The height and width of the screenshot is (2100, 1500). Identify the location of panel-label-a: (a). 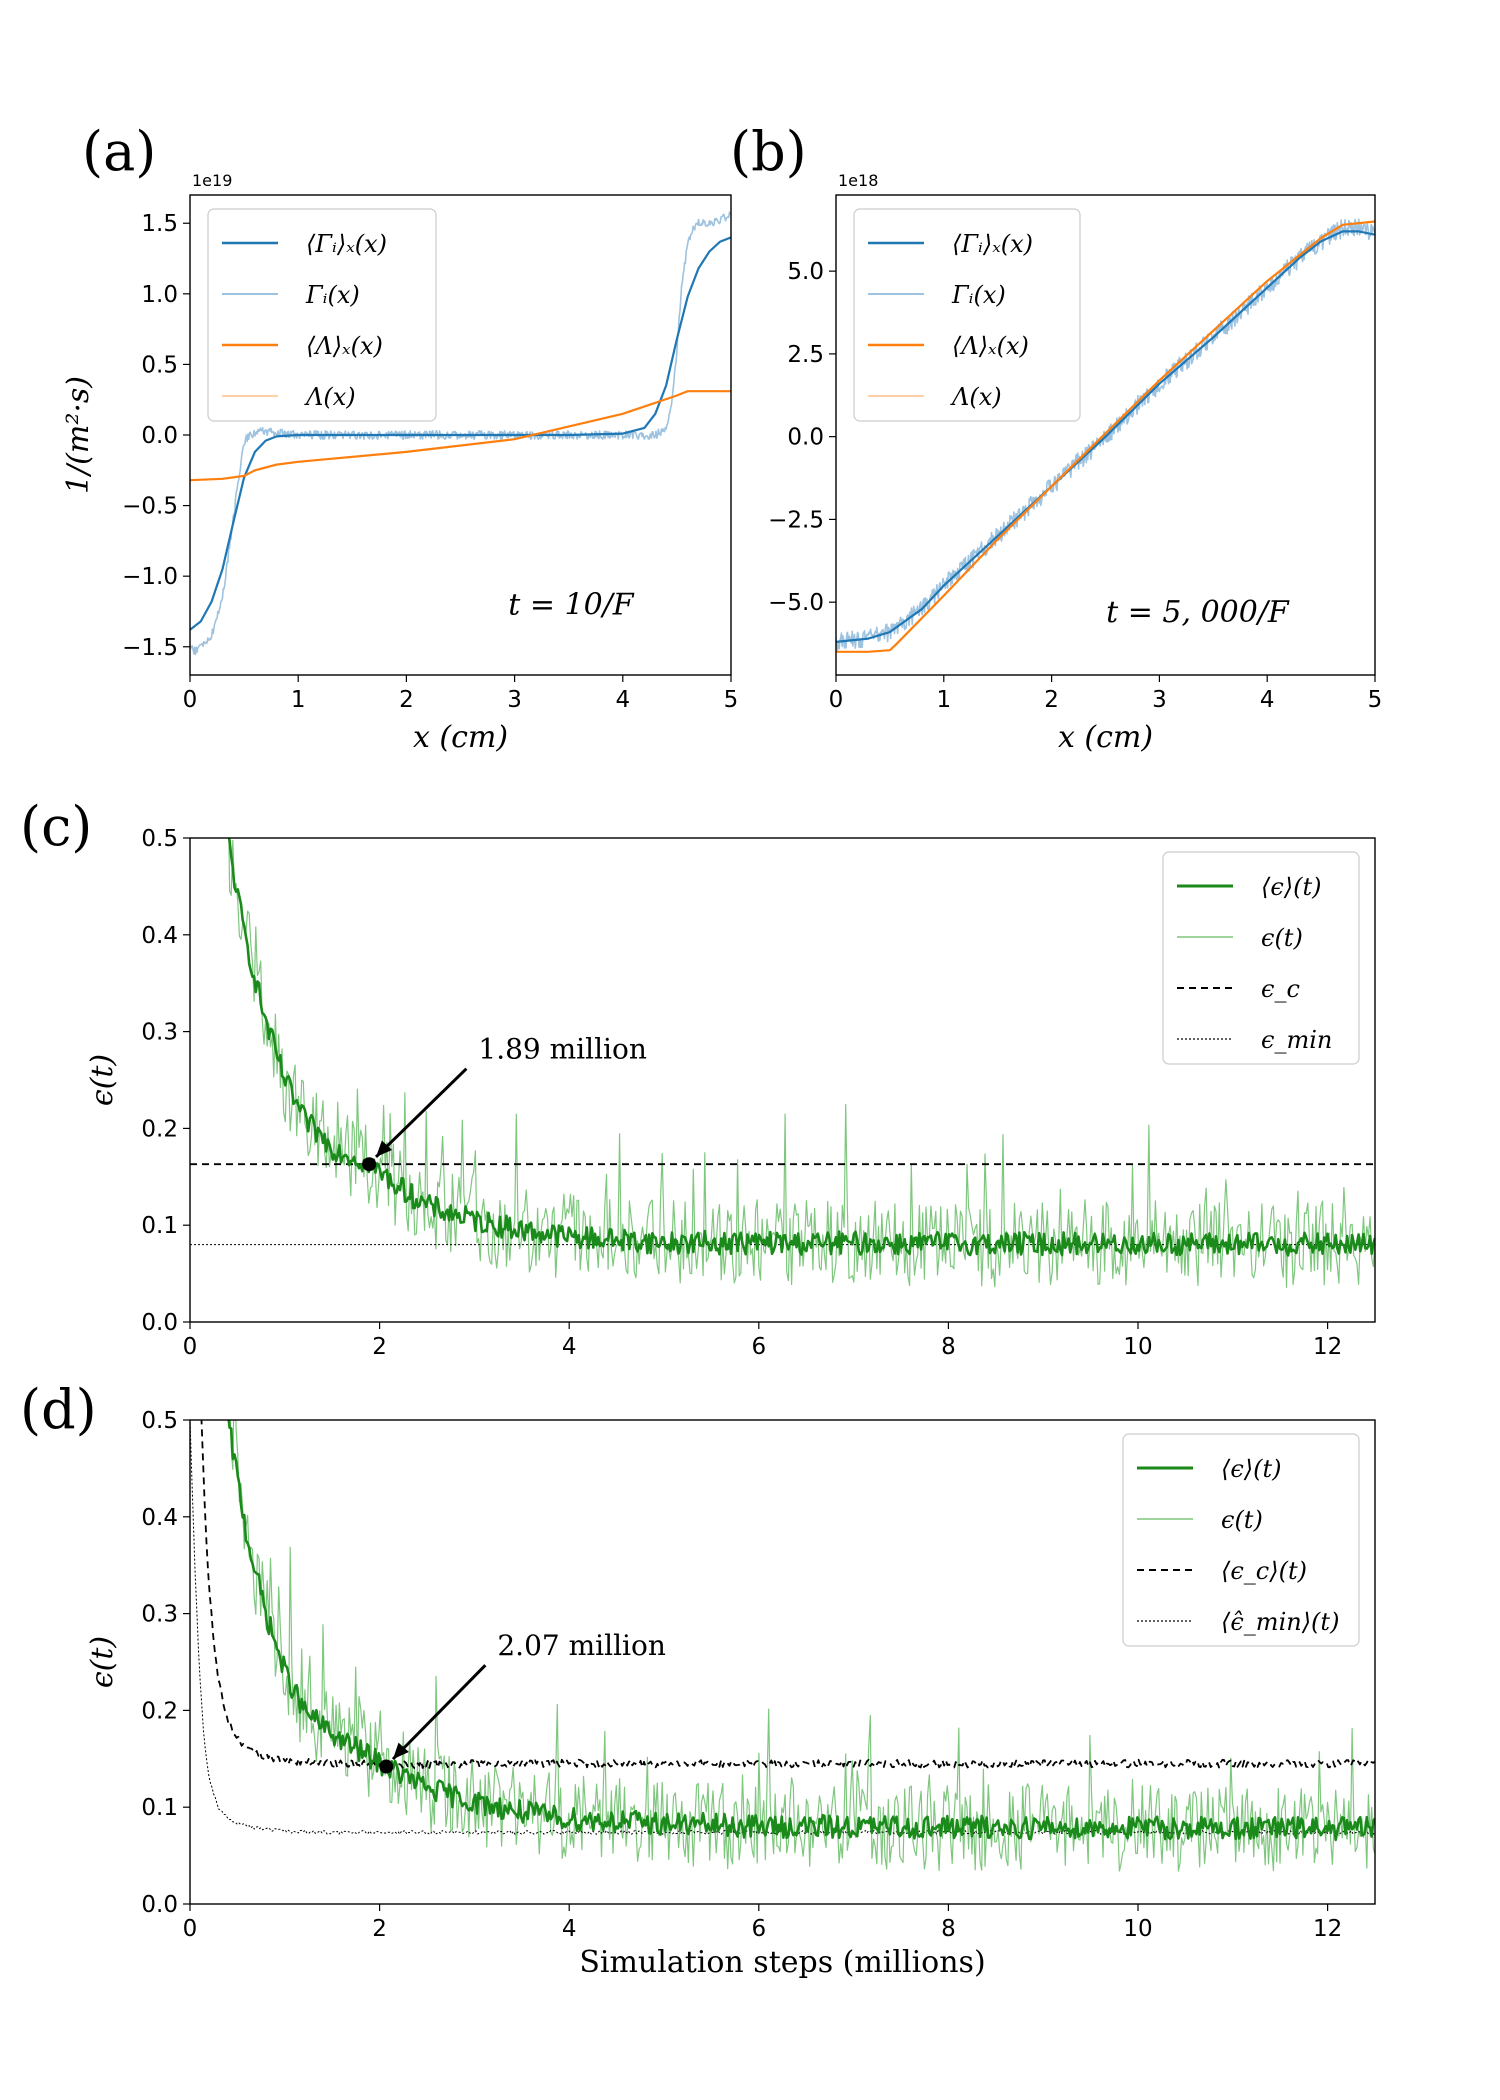
(119, 151).